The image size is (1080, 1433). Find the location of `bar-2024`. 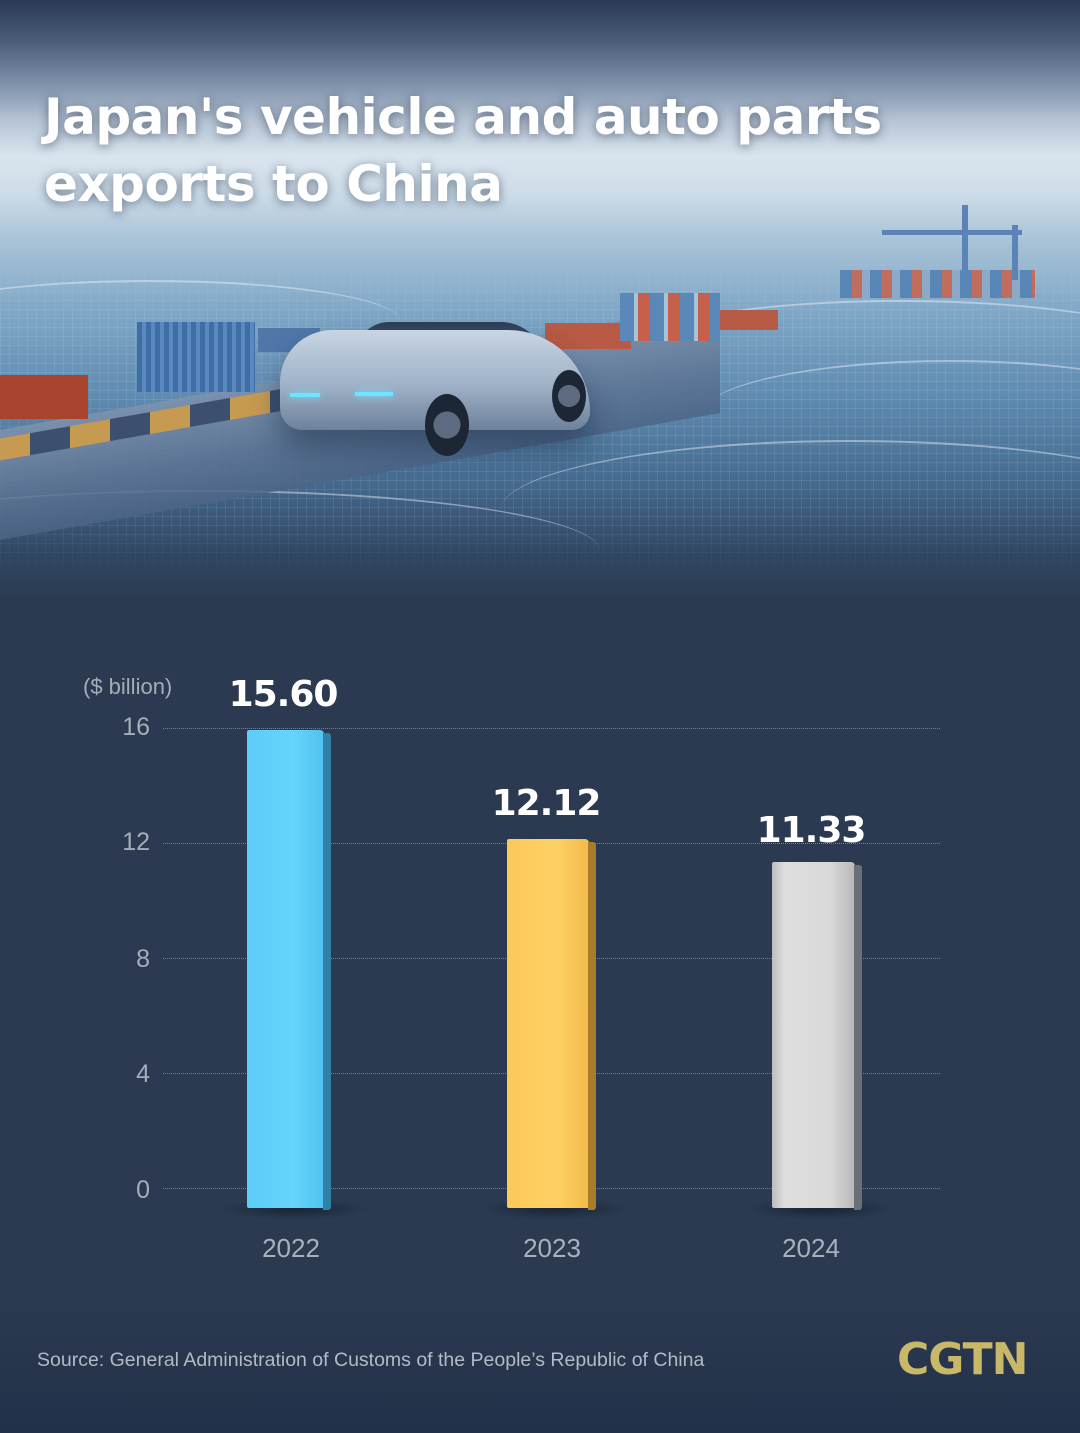

bar-2024 is located at coordinates (817, 1036).